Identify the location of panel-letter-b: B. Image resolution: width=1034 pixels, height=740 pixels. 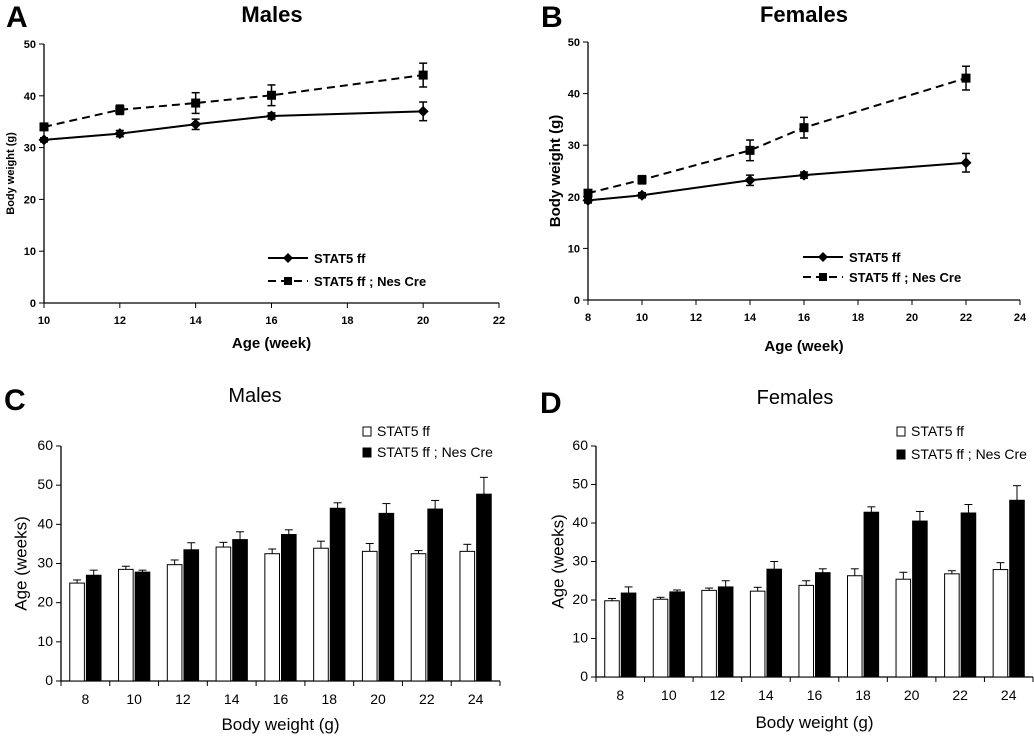
(552, 17).